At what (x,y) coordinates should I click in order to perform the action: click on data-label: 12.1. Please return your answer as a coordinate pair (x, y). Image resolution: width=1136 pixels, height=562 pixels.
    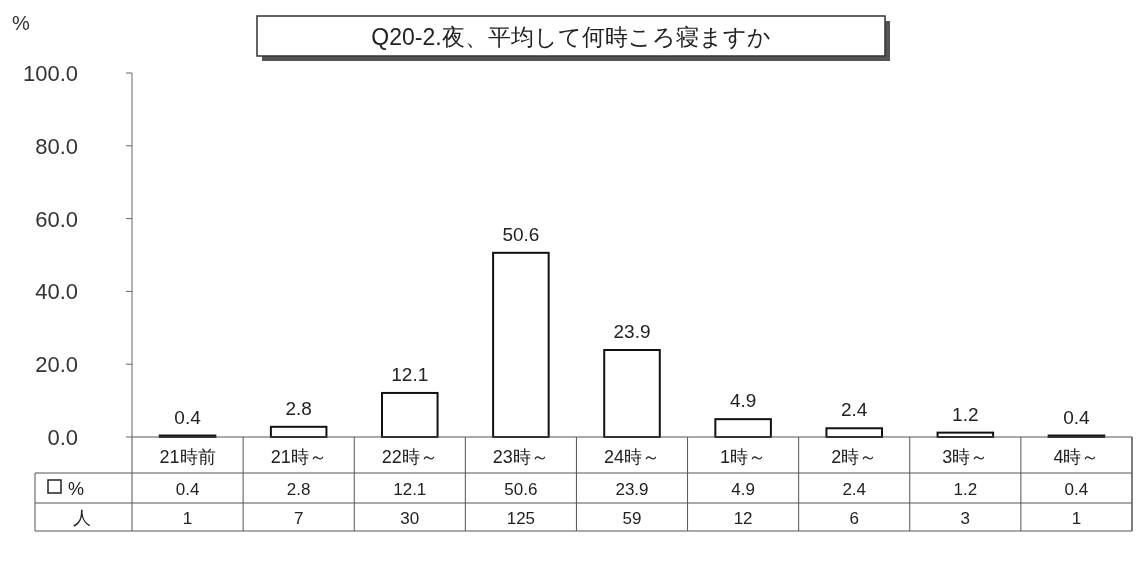
    Looking at the image, I should click on (410, 374).